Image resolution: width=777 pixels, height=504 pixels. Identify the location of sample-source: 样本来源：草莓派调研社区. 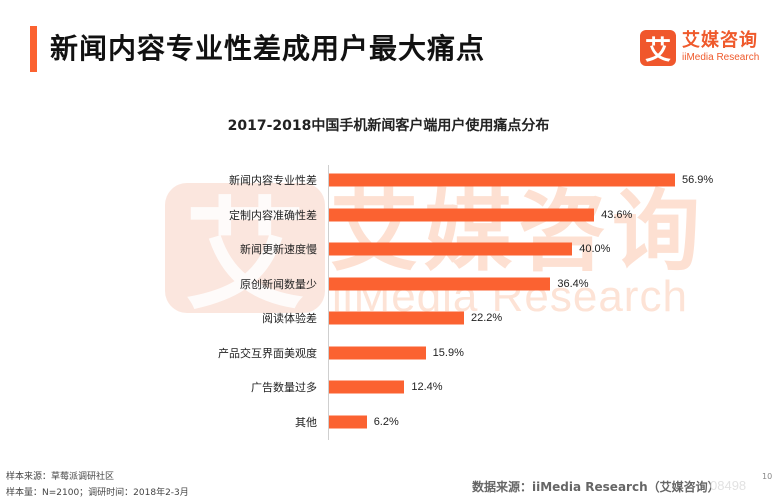
(60, 477).